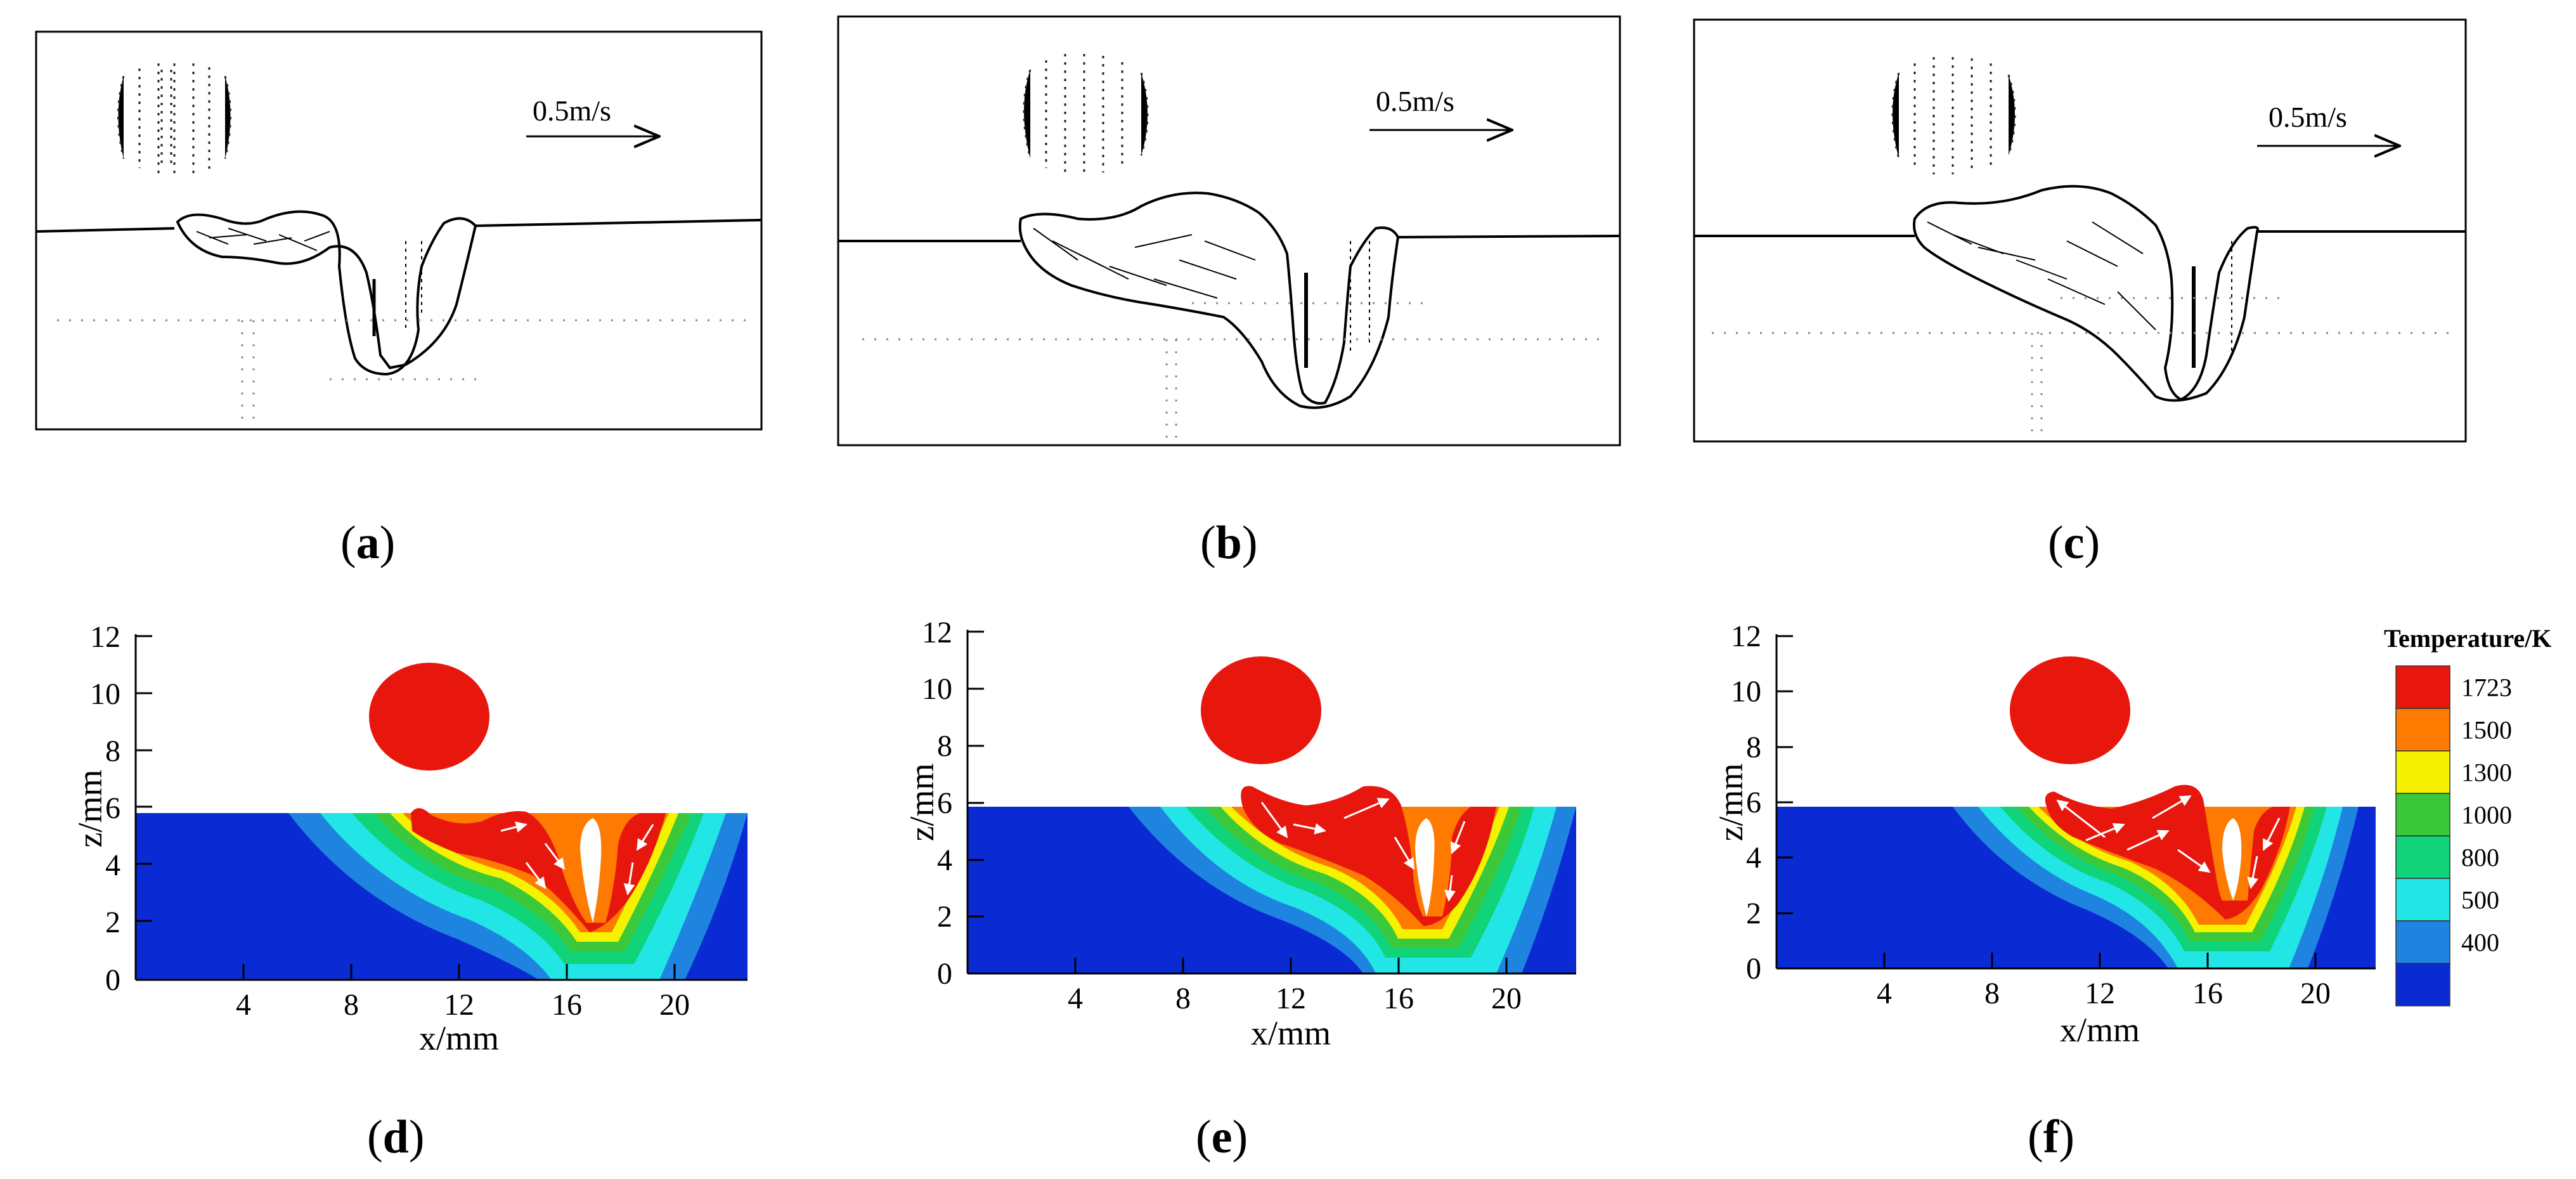  What do you see at coordinates (2486, 730) in the screenshot?
I see `legend-value: 1500` at bounding box center [2486, 730].